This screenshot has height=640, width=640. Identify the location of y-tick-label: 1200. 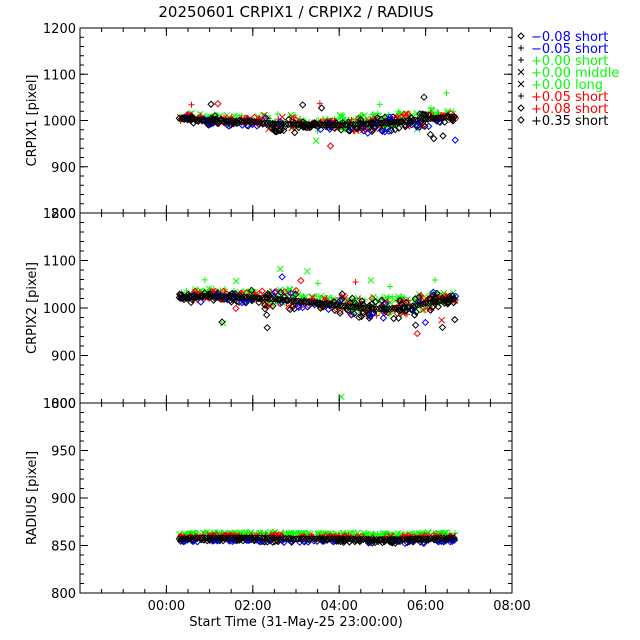
(59, 214).